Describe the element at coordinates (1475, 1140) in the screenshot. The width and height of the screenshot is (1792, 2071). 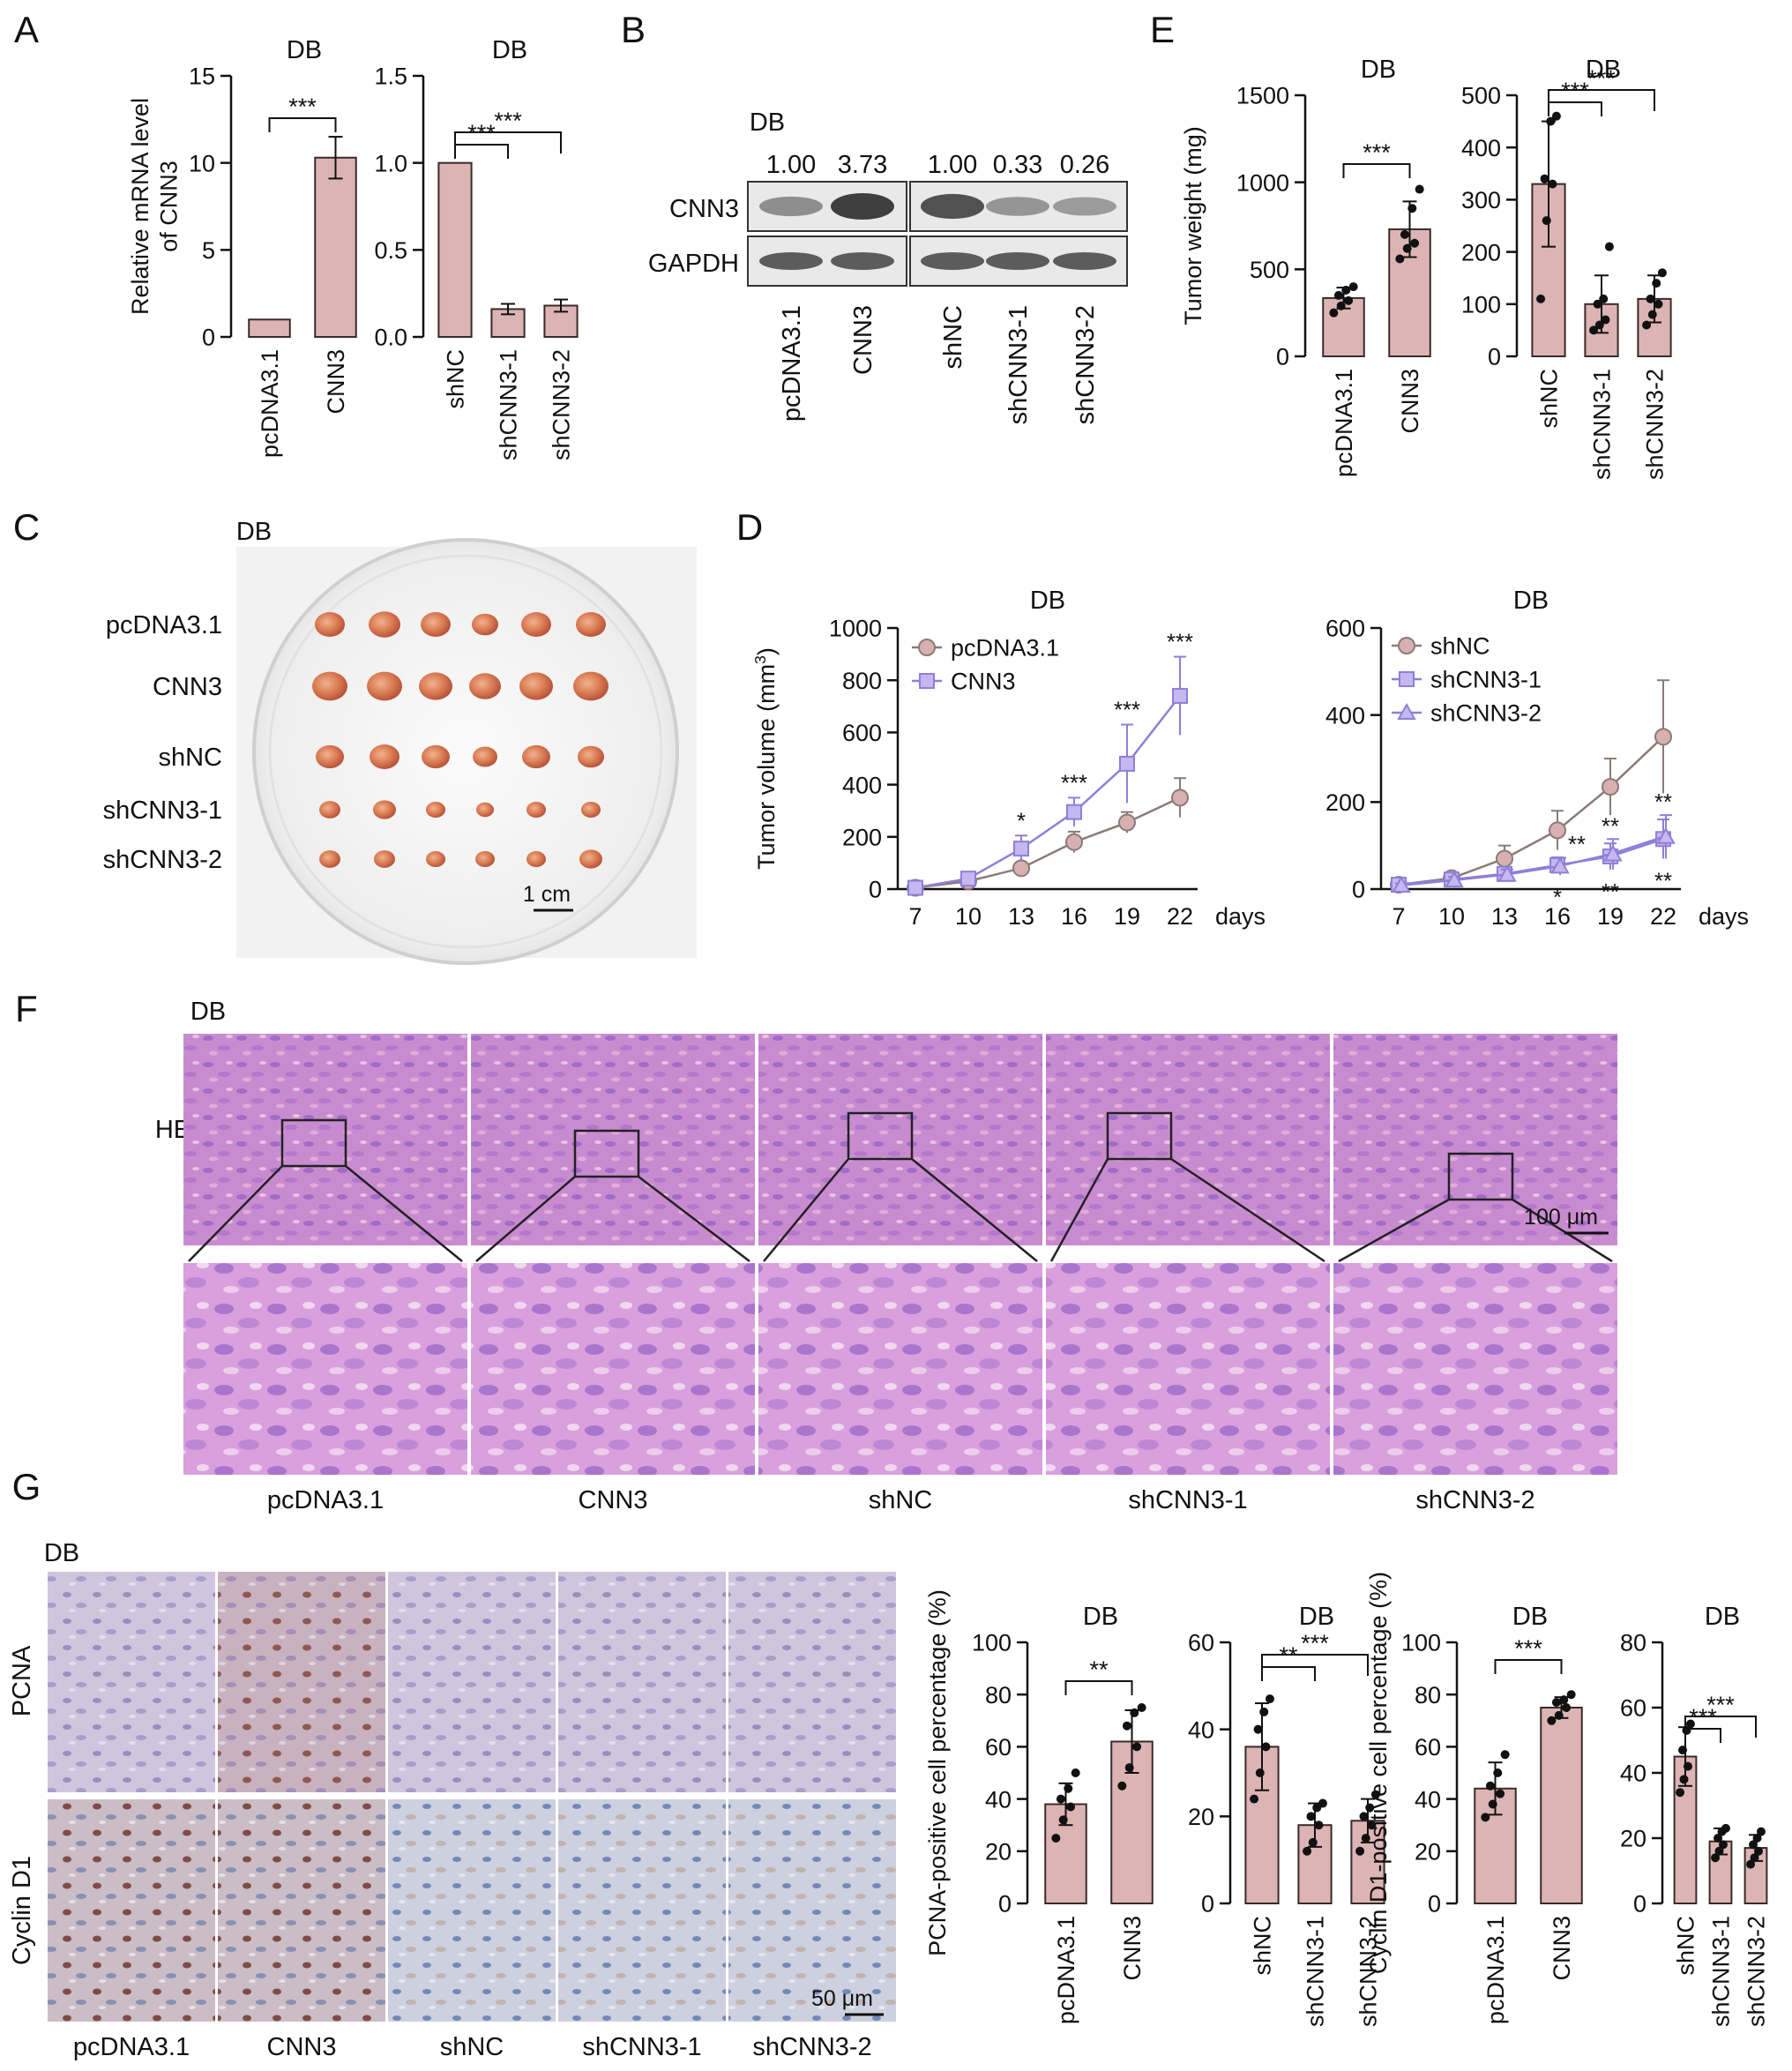
I see `he-image-low` at that location.